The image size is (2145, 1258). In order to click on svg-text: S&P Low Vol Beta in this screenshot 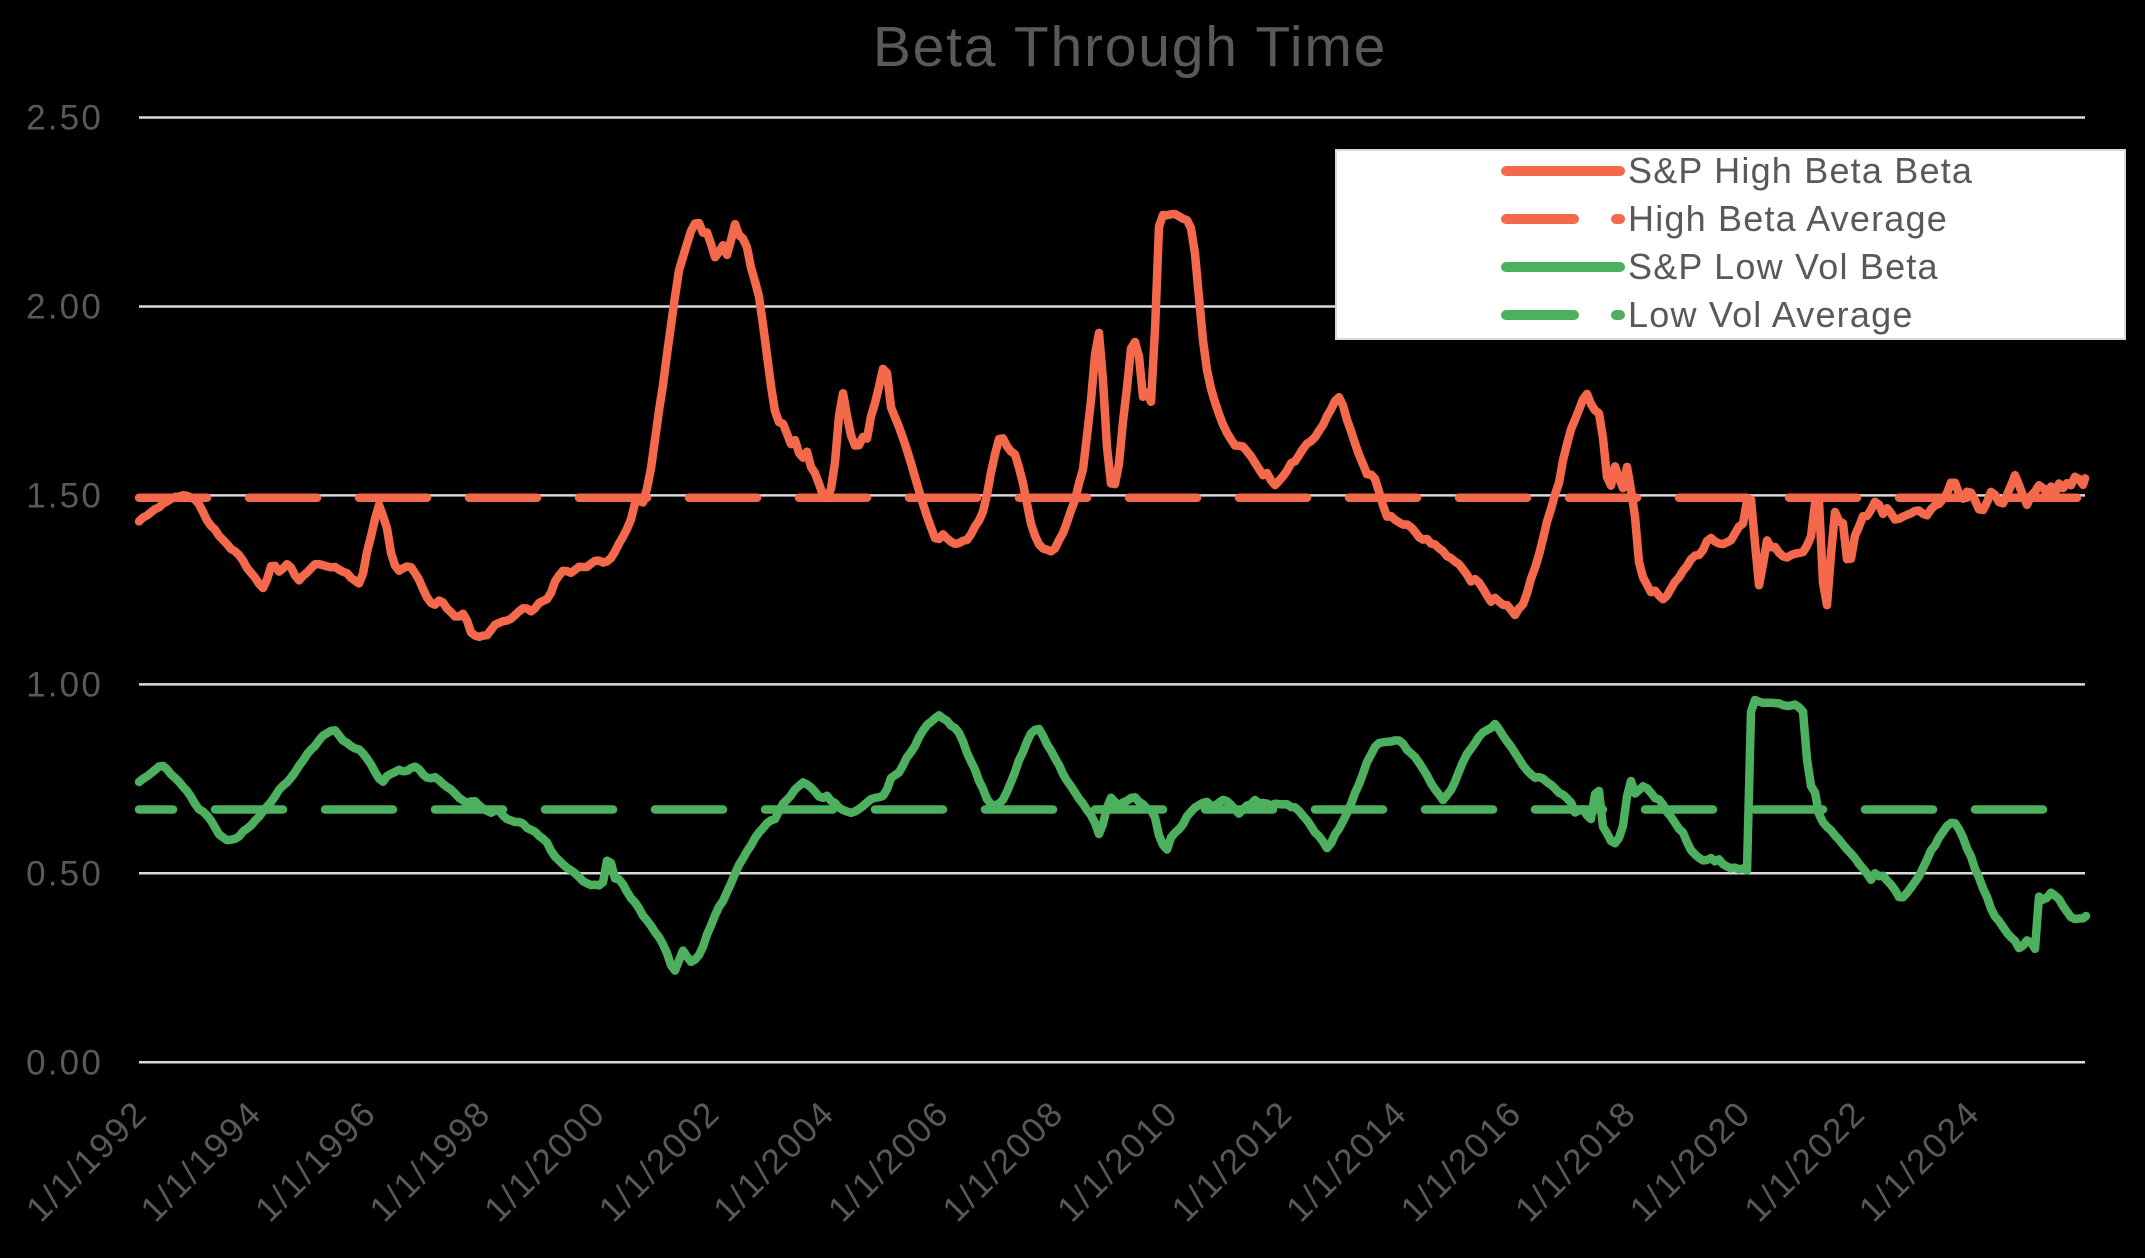, I will do `click(1783, 266)`.